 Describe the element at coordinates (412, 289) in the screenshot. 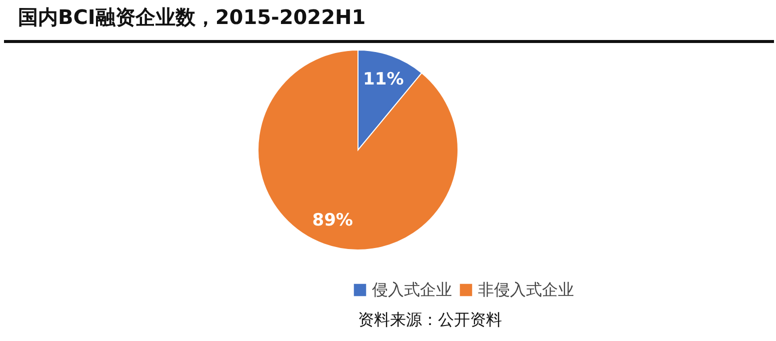

I see `legend-label: 侵入式企业` at that location.